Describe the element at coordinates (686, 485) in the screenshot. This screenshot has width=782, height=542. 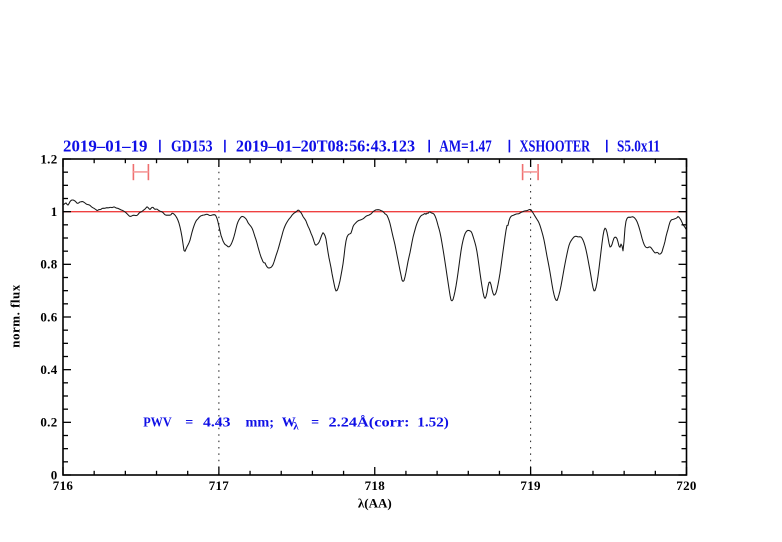
I see `svg-text: 720` at that location.